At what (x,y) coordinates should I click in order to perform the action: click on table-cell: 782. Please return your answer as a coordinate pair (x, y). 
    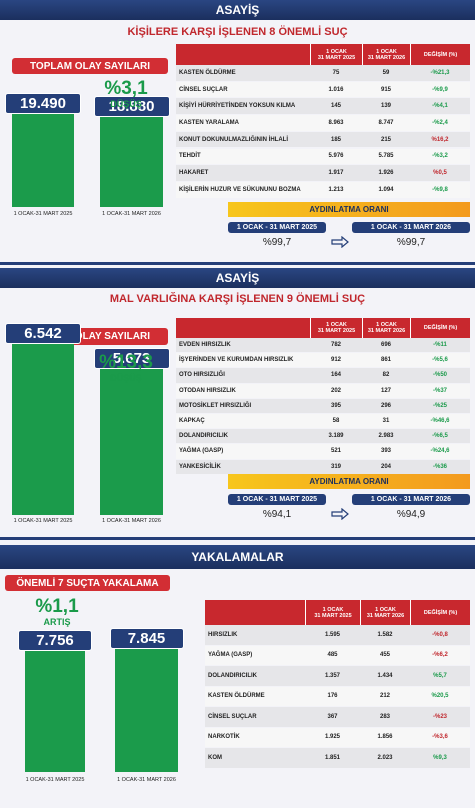
    Looking at the image, I should click on (335, 345).